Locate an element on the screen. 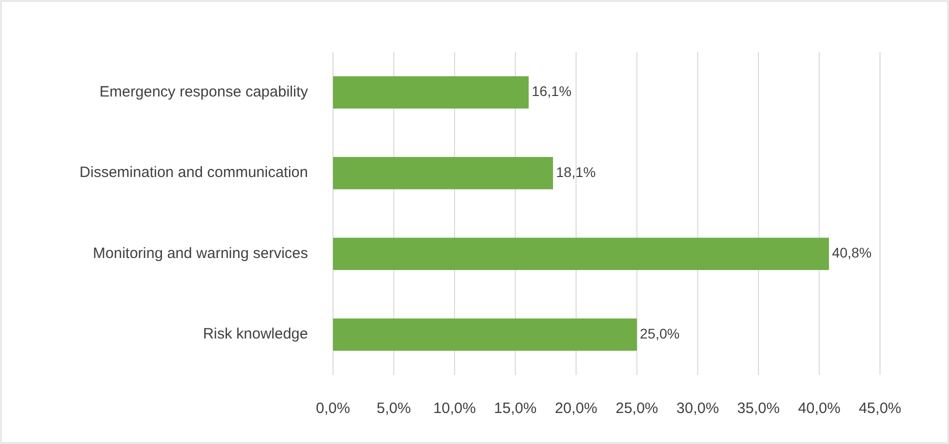 The image size is (949, 444). x-tick-label: 15,0% is located at coordinates (515, 408).